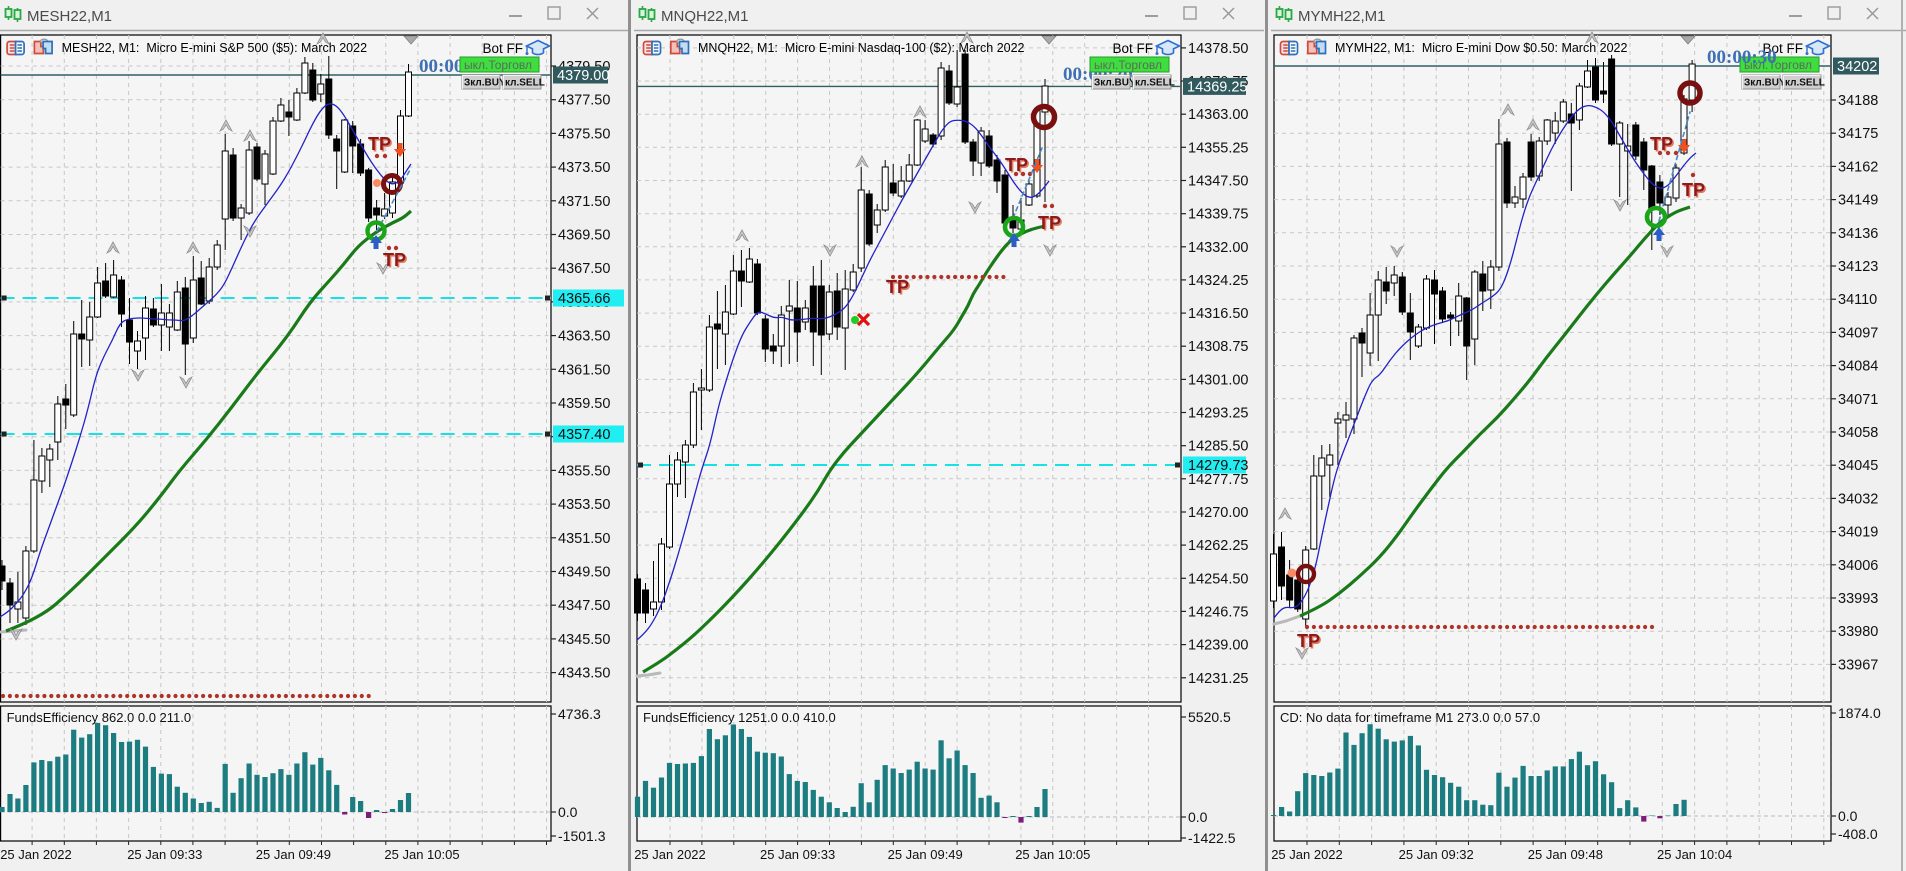 This screenshot has width=1906, height=871. What do you see at coordinates (584, 202) in the screenshot?
I see `svg-text: 4371.50` at bounding box center [584, 202].